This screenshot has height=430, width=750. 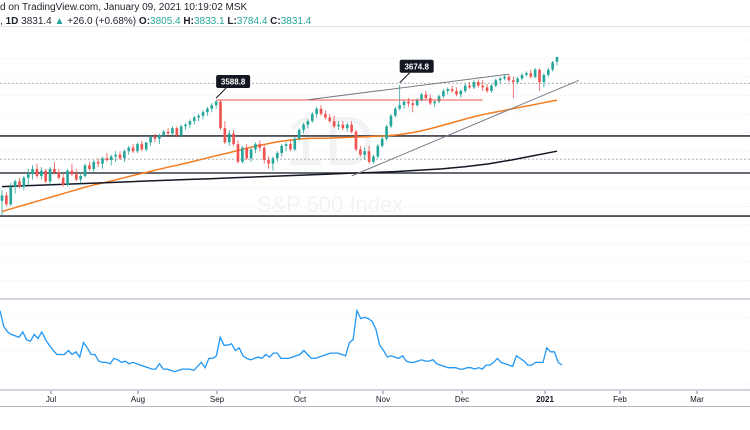 What do you see at coordinates (279, 169) in the screenshot?
I see `ma-slow-line` at bounding box center [279, 169].